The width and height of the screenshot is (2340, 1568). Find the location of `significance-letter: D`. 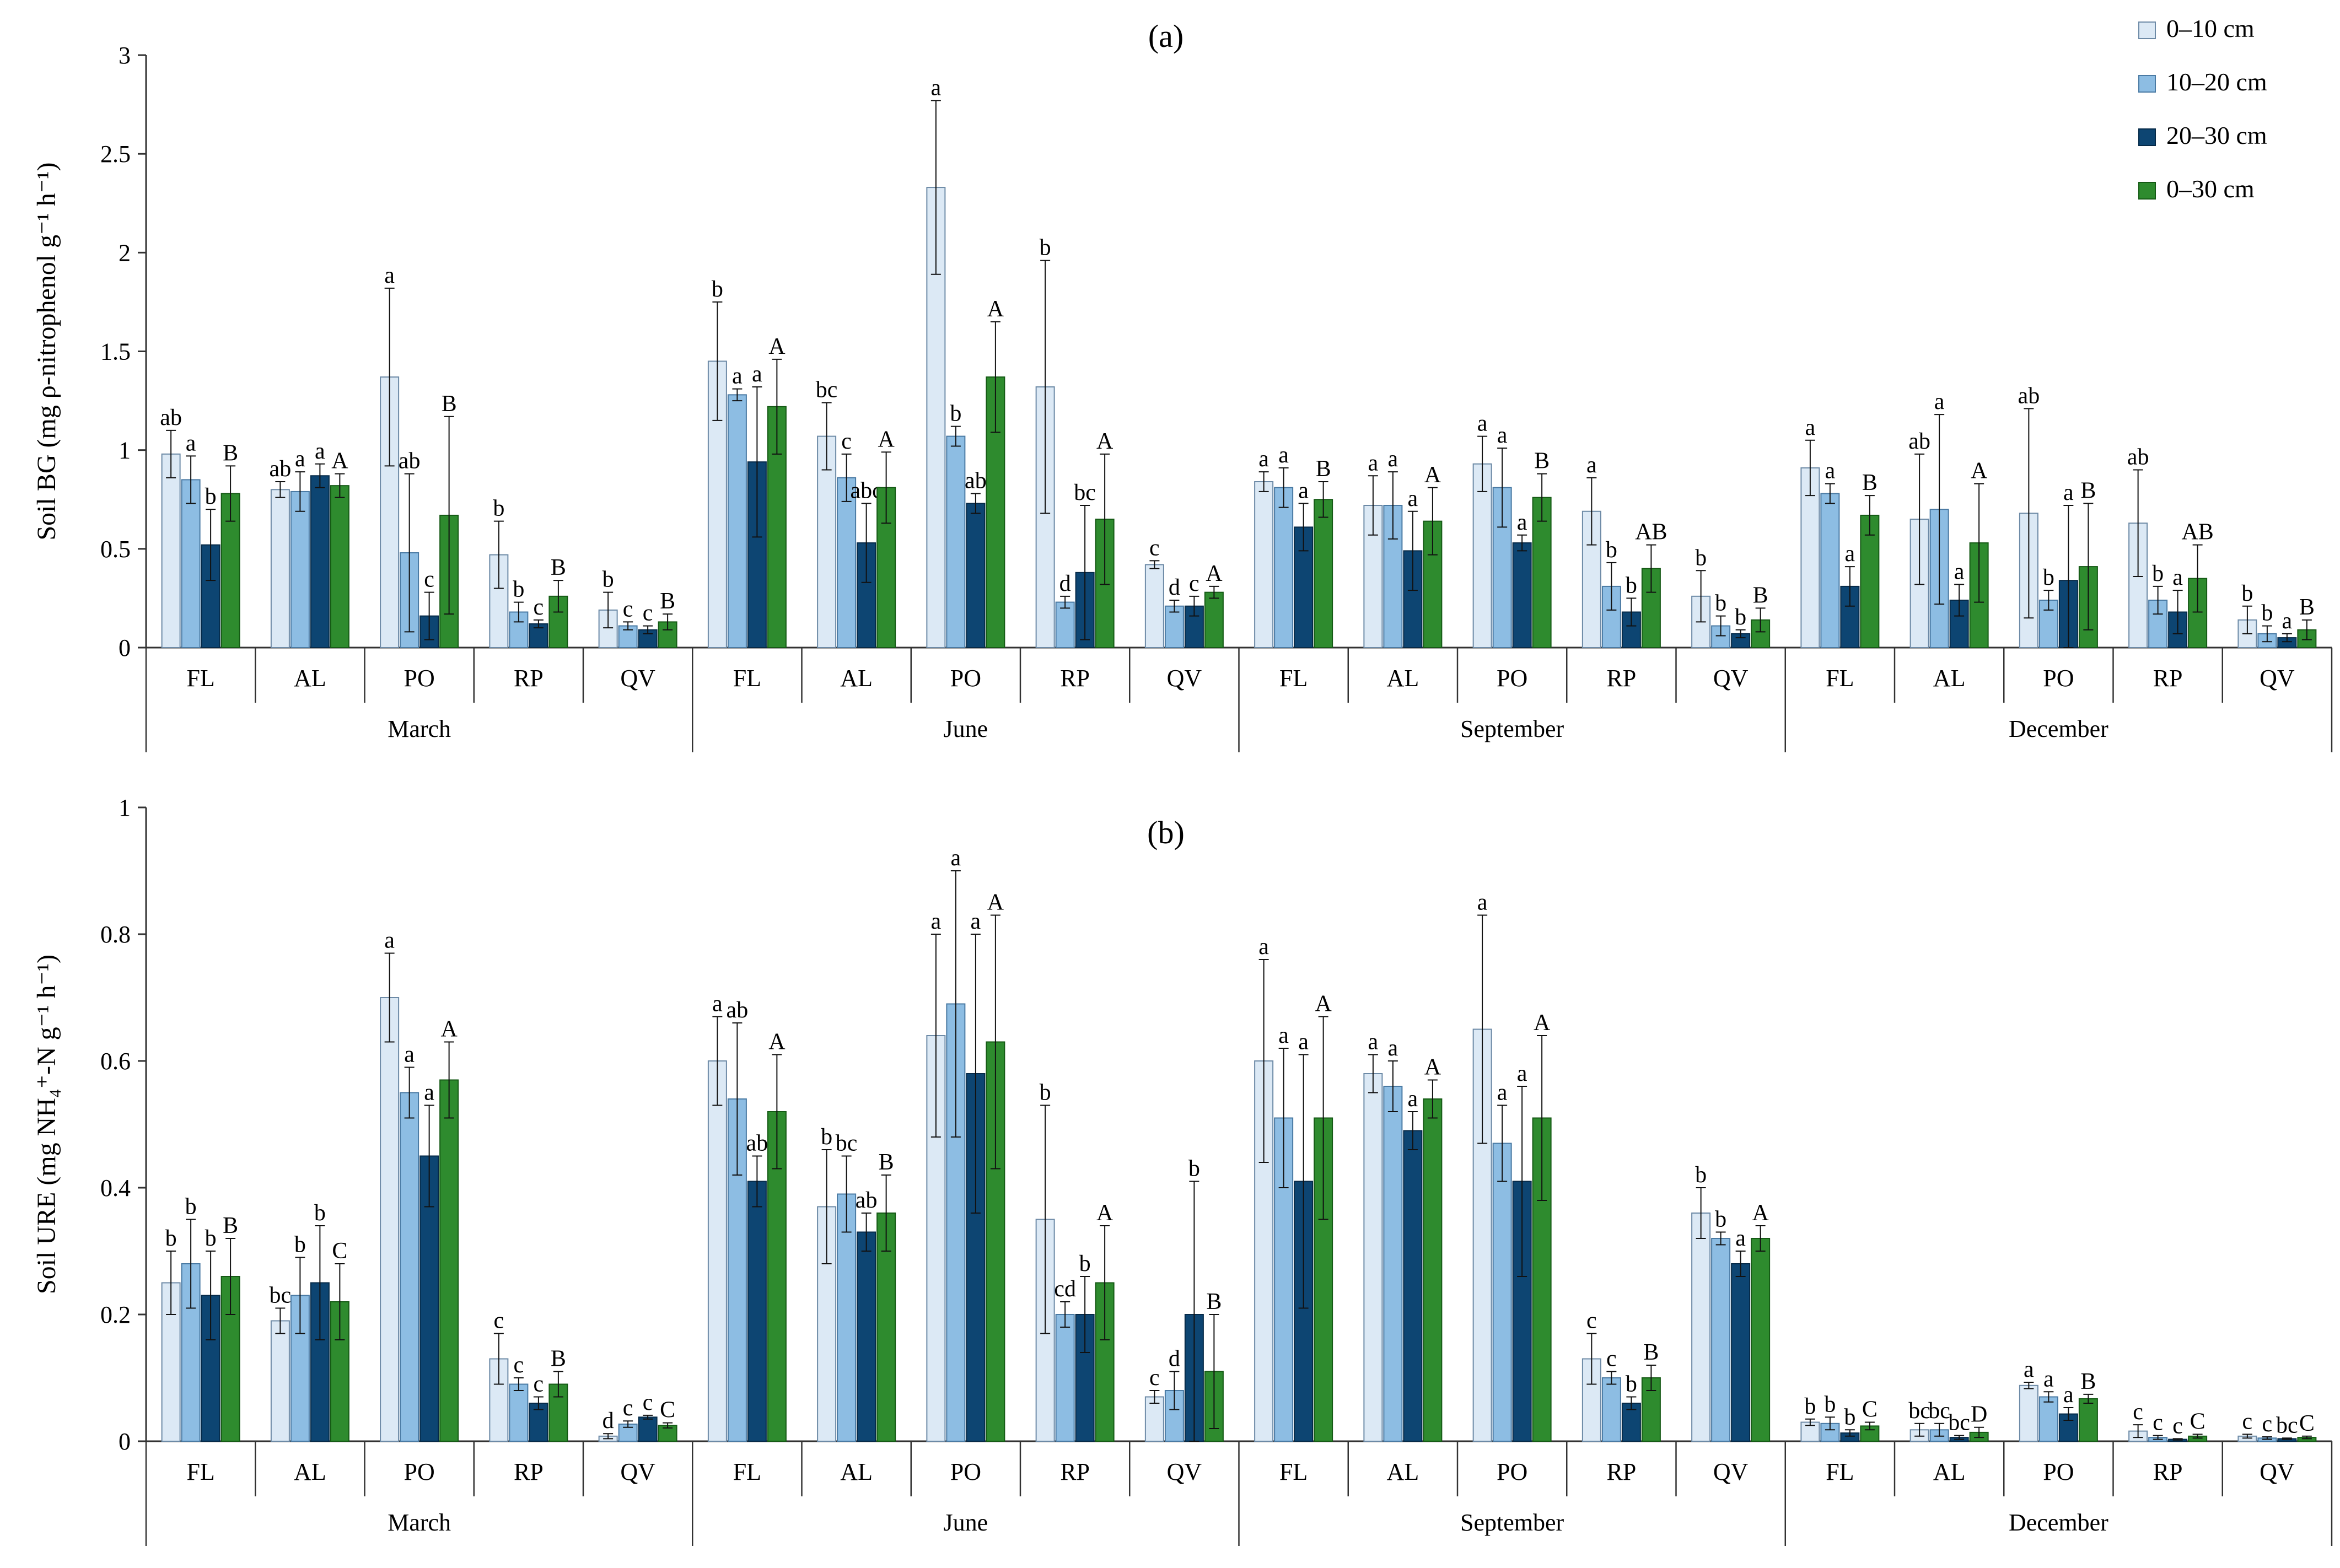

significance-letter: D is located at coordinates (1979, 1415).